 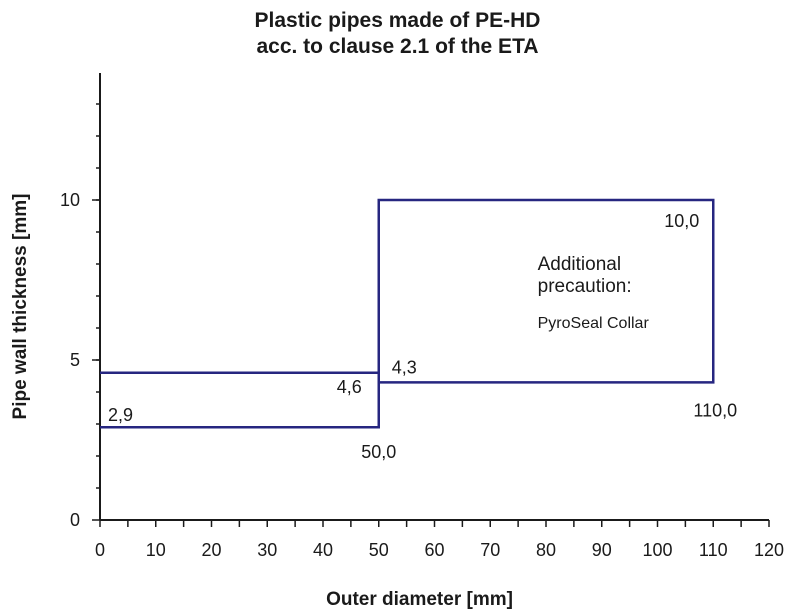 What do you see at coordinates (657, 550) in the screenshot?
I see `x-tick-label: 100` at bounding box center [657, 550].